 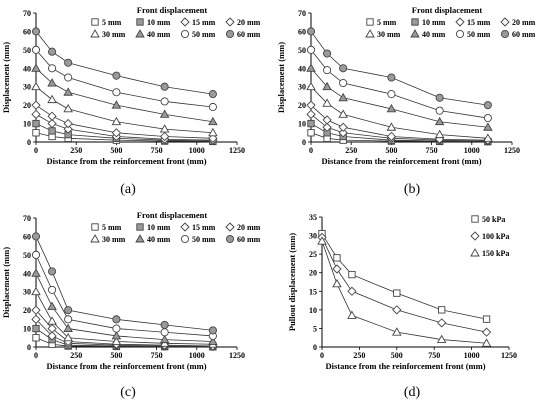 I want to click on chart-b-y-tick-label: 0, so click(x=304, y=142).